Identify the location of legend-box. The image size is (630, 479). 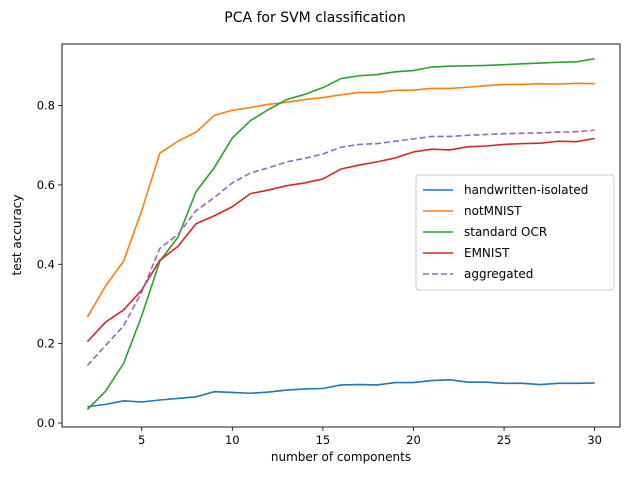
(515, 232).